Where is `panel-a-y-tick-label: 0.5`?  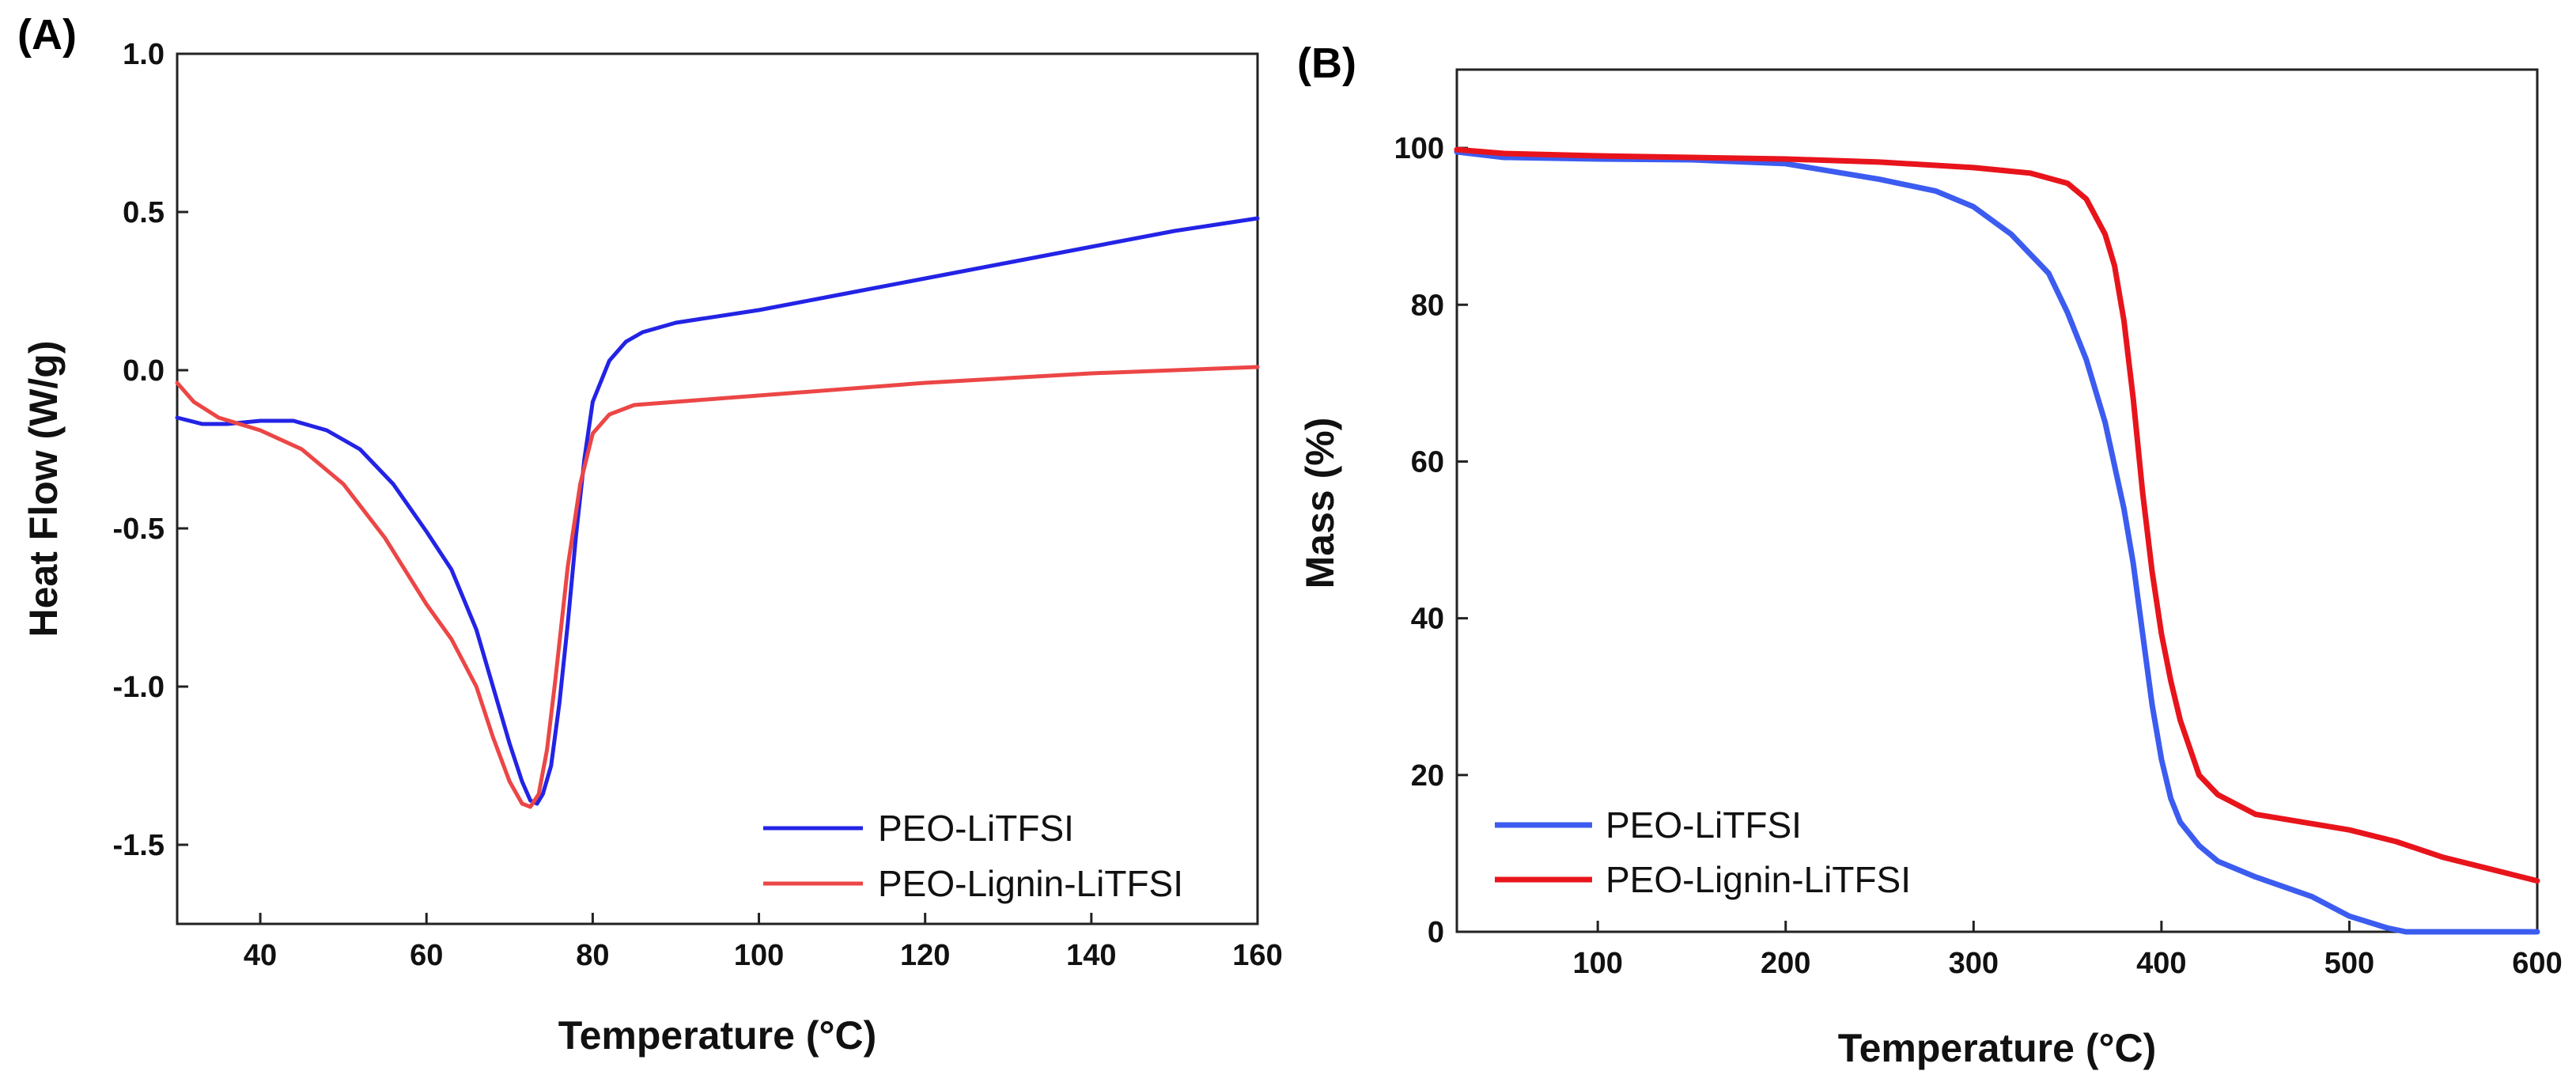 panel-a-y-tick-label: 0.5 is located at coordinates (144, 212).